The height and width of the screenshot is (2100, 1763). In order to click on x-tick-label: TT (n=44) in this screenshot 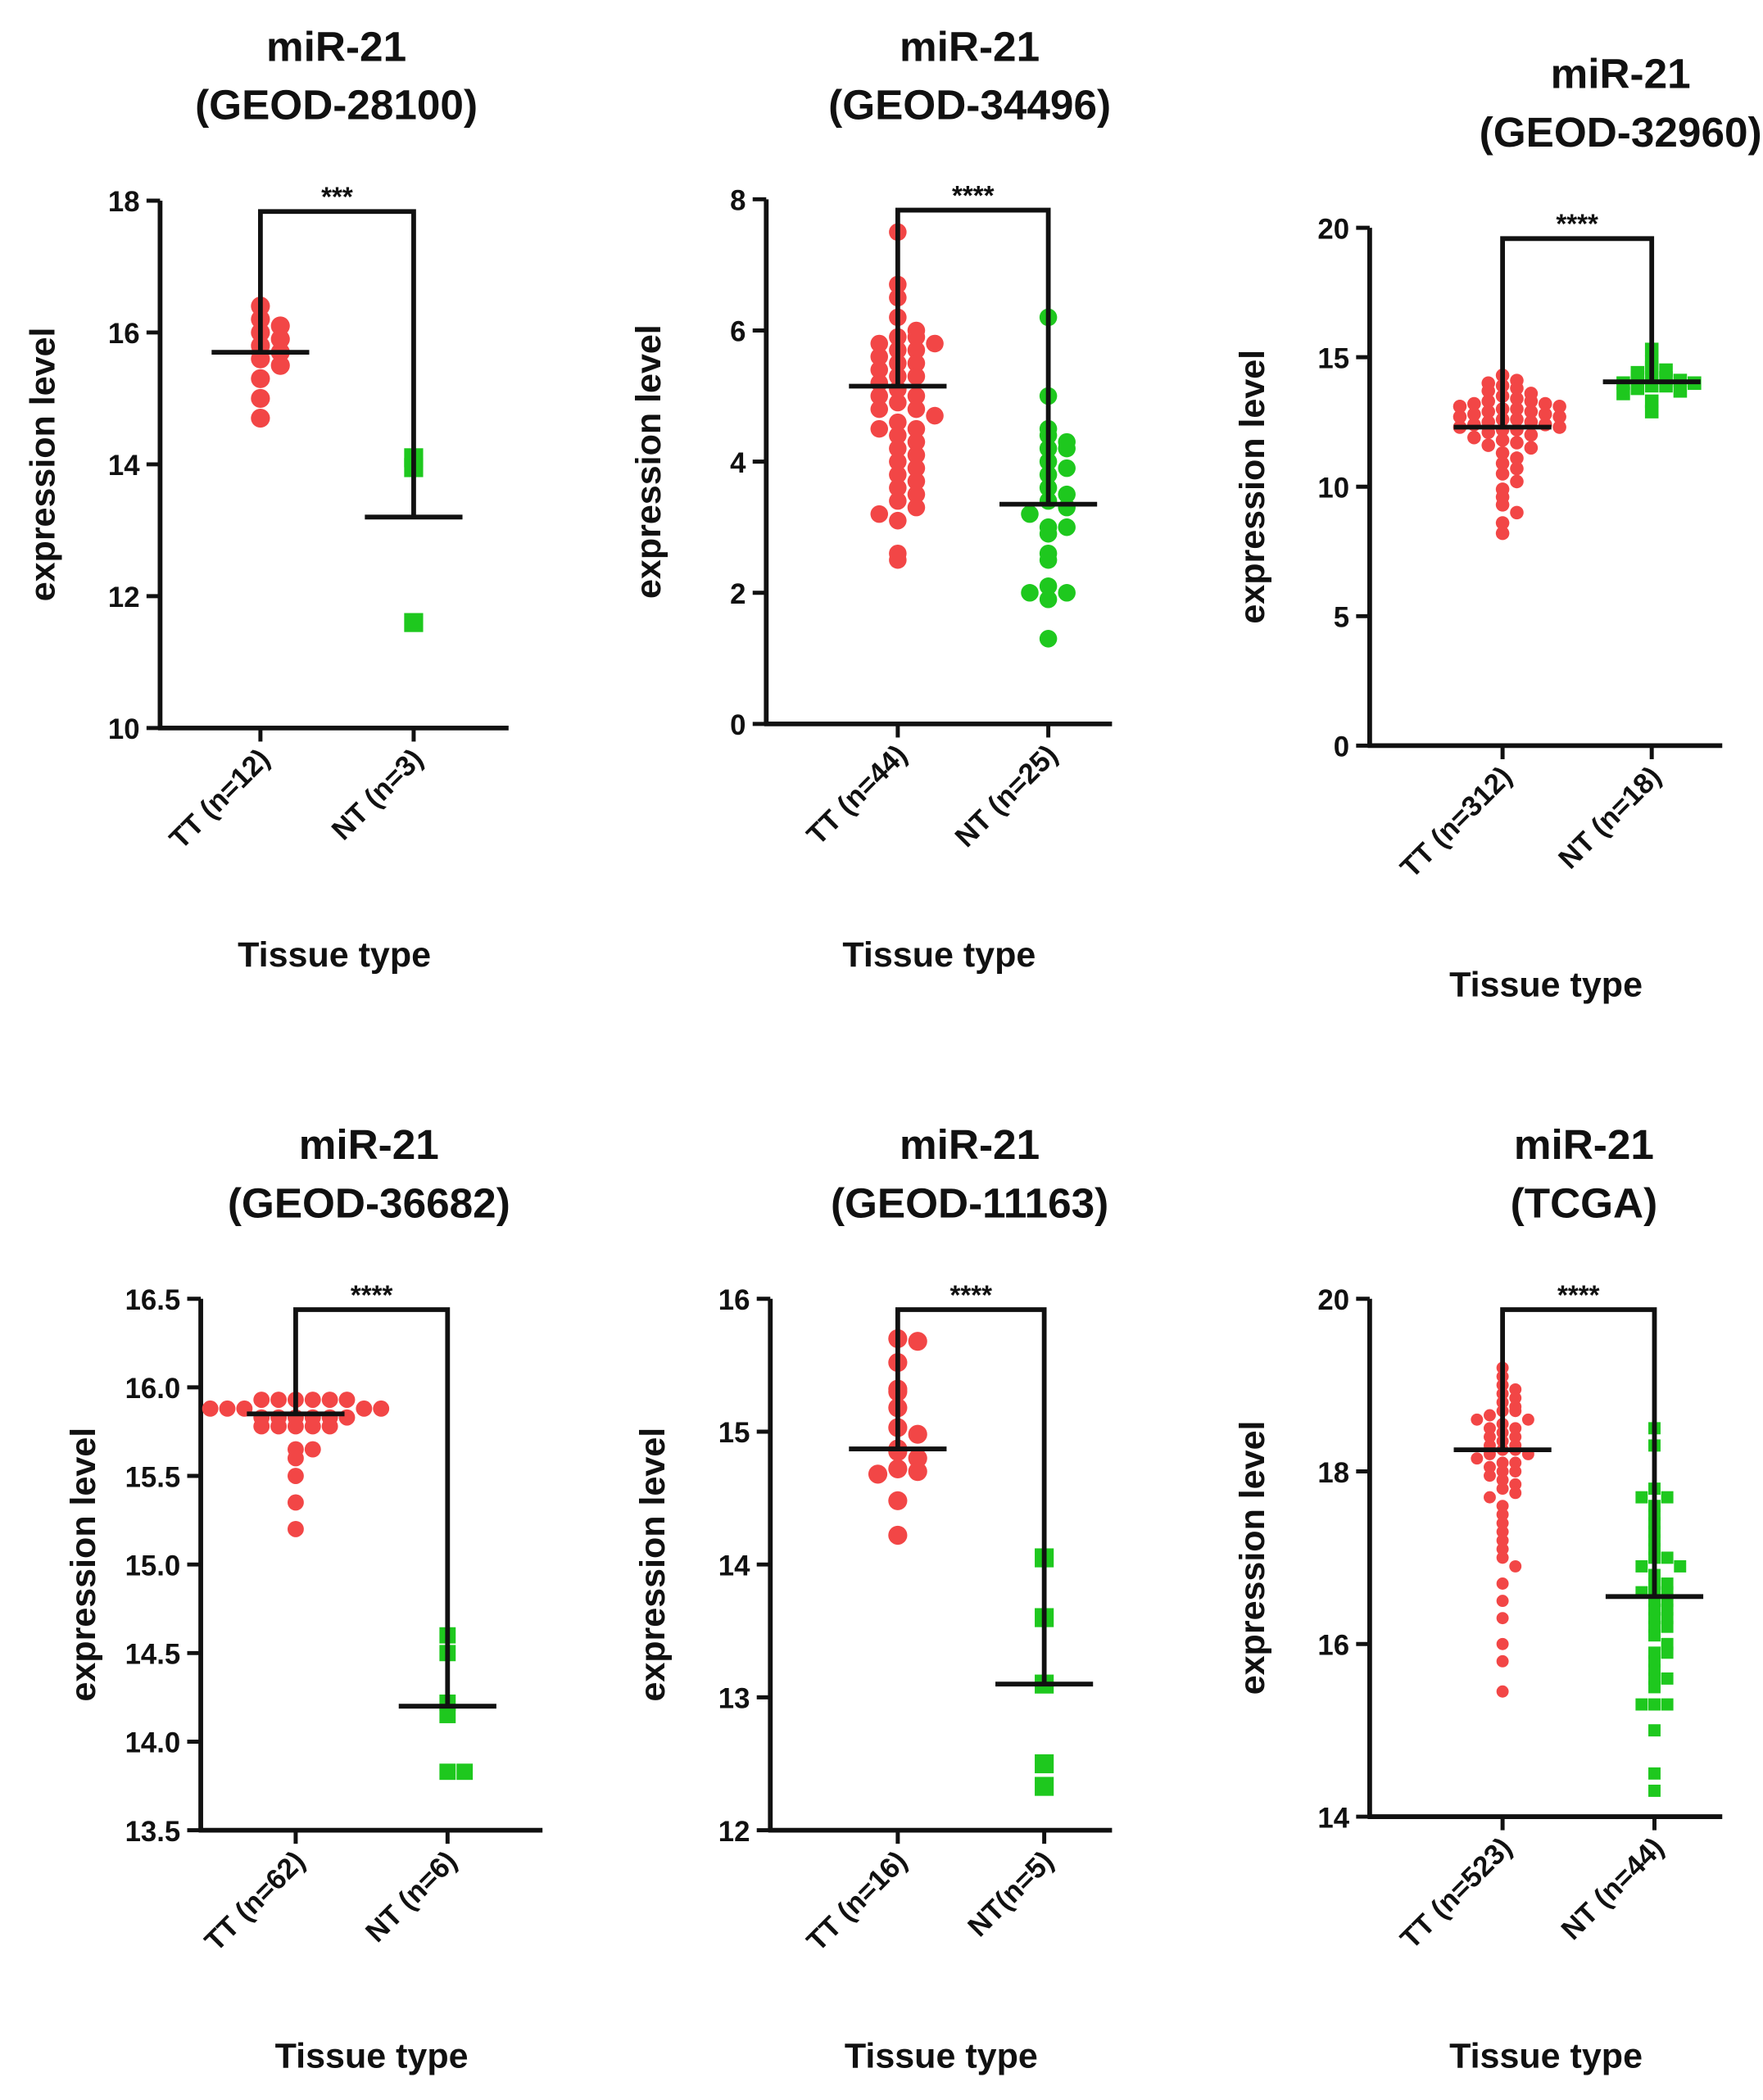, I will do `click(857, 795)`.